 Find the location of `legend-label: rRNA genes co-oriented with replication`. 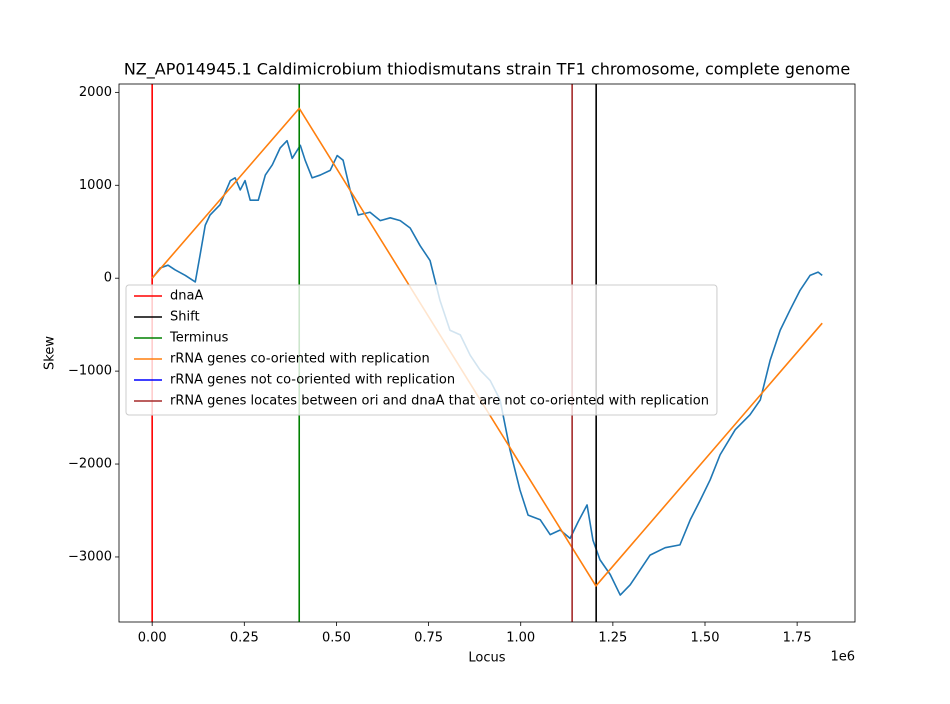

legend-label: rRNA genes co-oriented with replication is located at coordinates (300, 359).